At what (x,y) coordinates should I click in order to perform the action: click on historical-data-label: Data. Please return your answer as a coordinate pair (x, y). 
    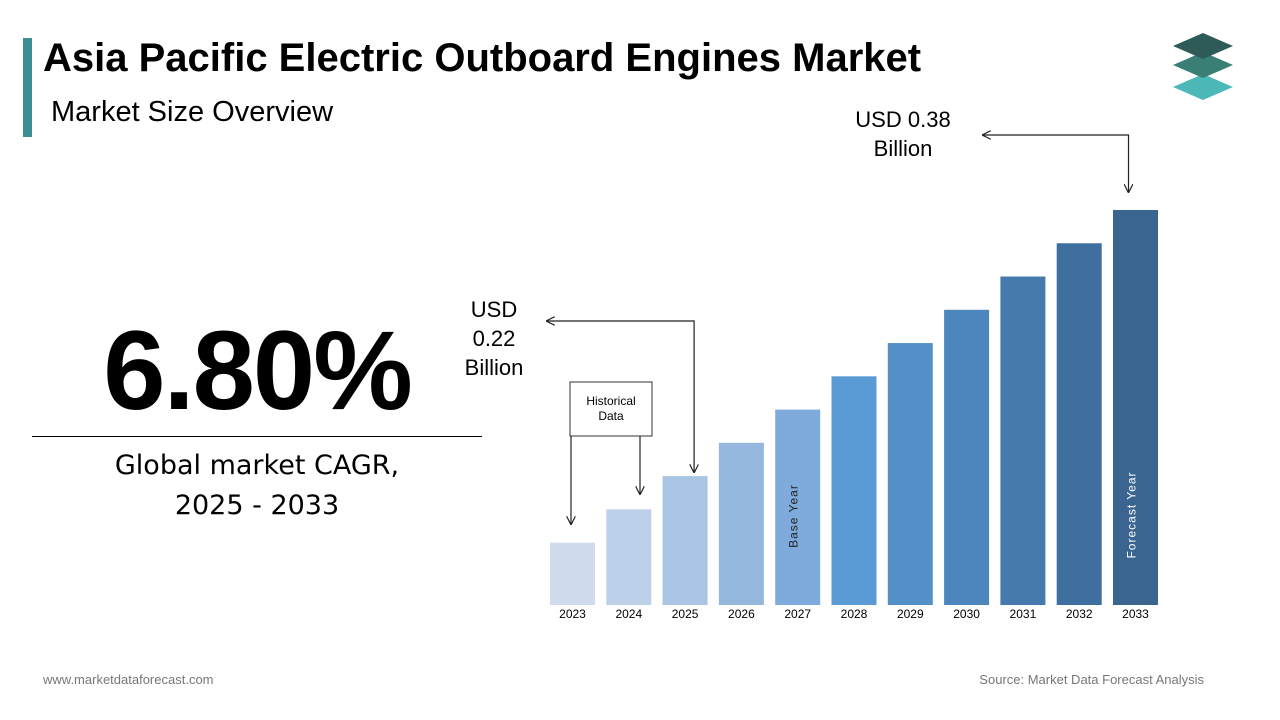
    Looking at the image, I should click on (611, 416).